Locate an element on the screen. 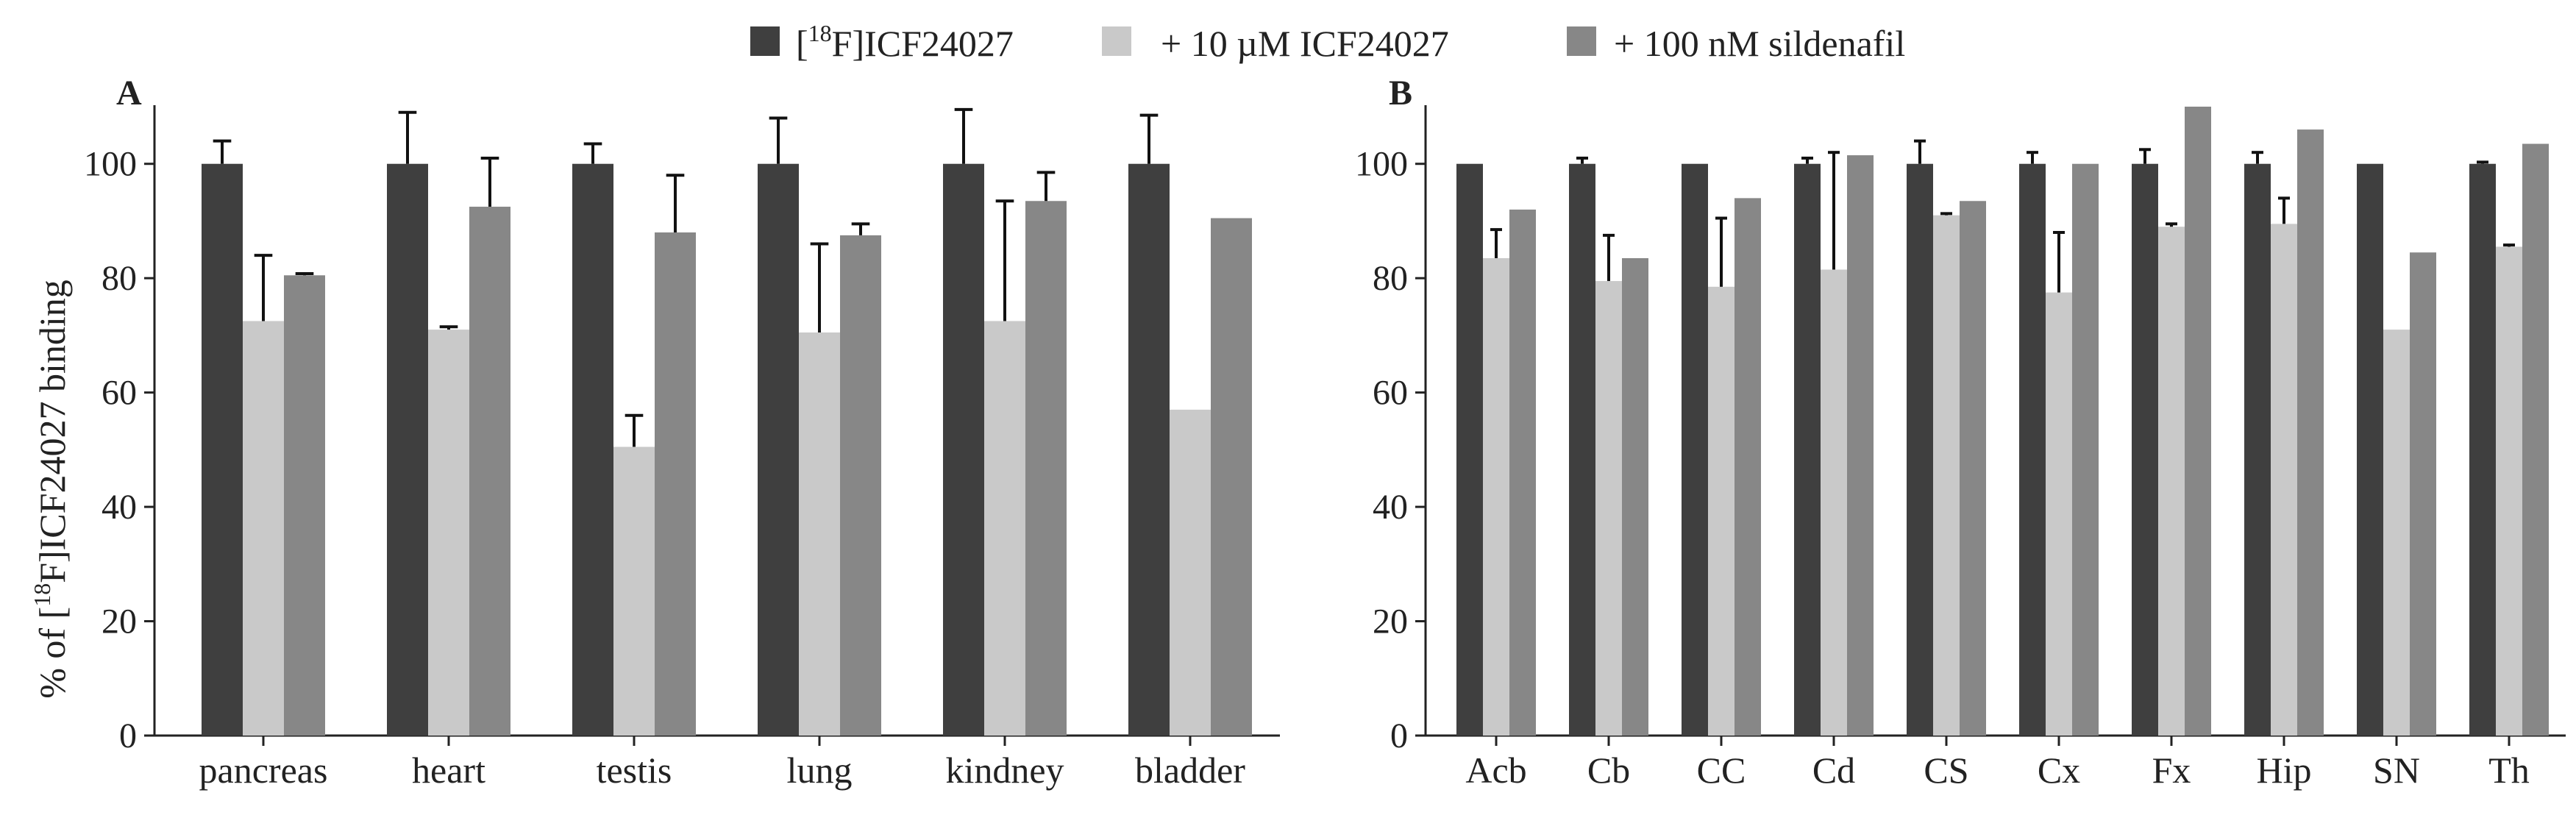 The width and height of the screenshot is (2576, 815). bar-series-2-bladder is located at coordinates (1190, 572).